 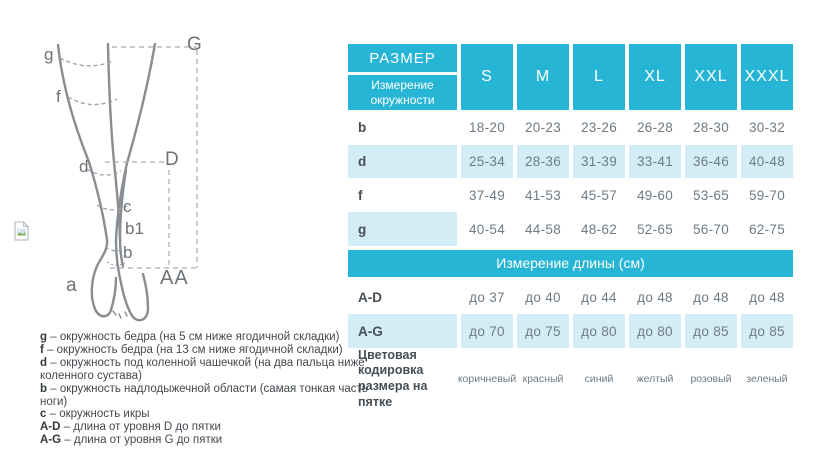 I want to click on cell-value: 62-75, so click(x=767, y=229).